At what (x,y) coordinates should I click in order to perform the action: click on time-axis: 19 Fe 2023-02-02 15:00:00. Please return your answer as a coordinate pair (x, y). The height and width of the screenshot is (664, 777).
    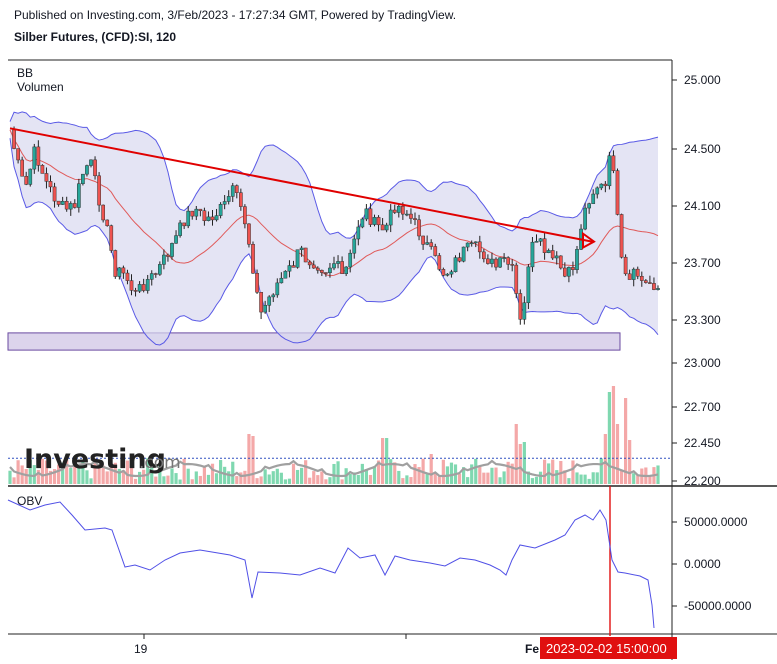
    Looking at the image, I should click on (405, 646).